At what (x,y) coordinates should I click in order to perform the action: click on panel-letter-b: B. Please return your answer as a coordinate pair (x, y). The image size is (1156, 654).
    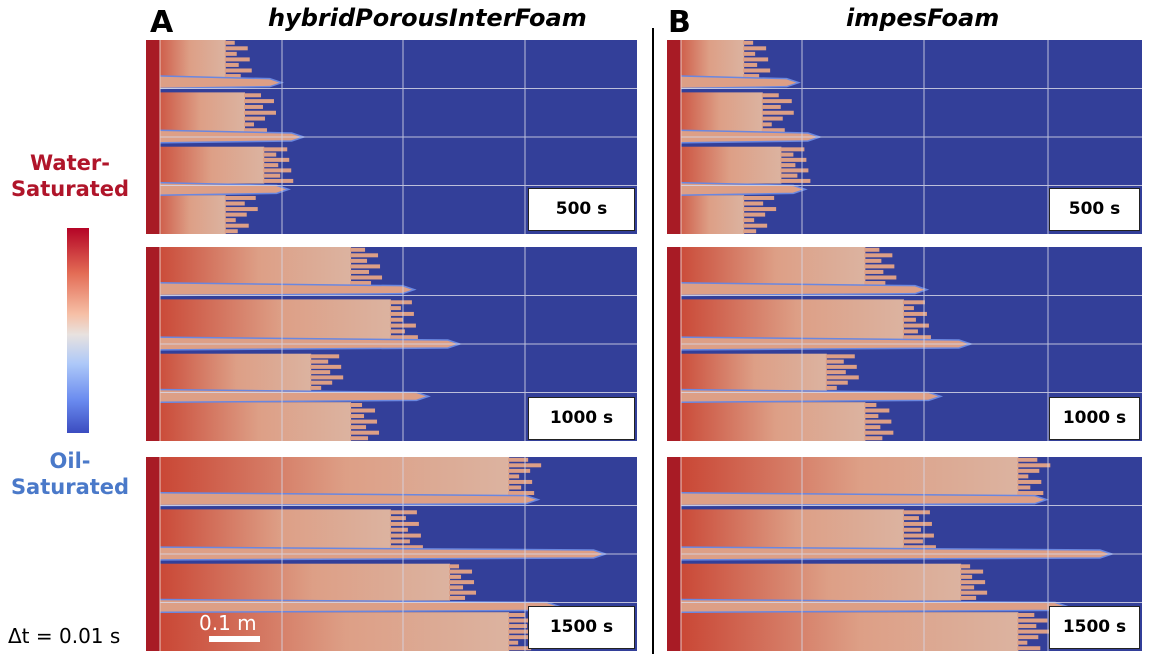
    Looking at the image, I should click on (679, 22).